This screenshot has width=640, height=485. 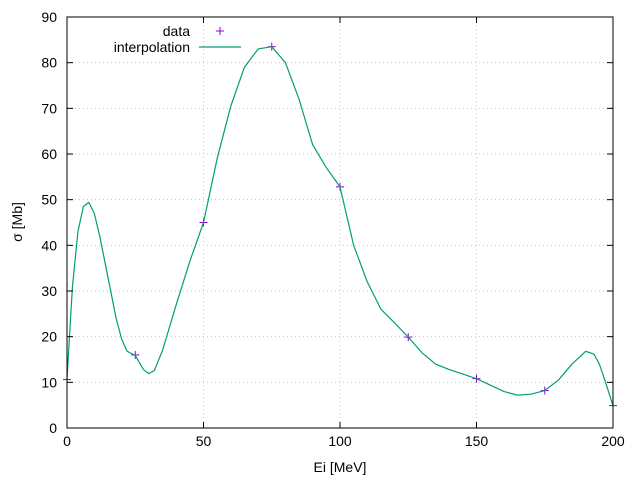 What do you see at coordinates (204, 441) in the screenshot?
I see `x-tick-label: 50` at bounding box center [204, 441].